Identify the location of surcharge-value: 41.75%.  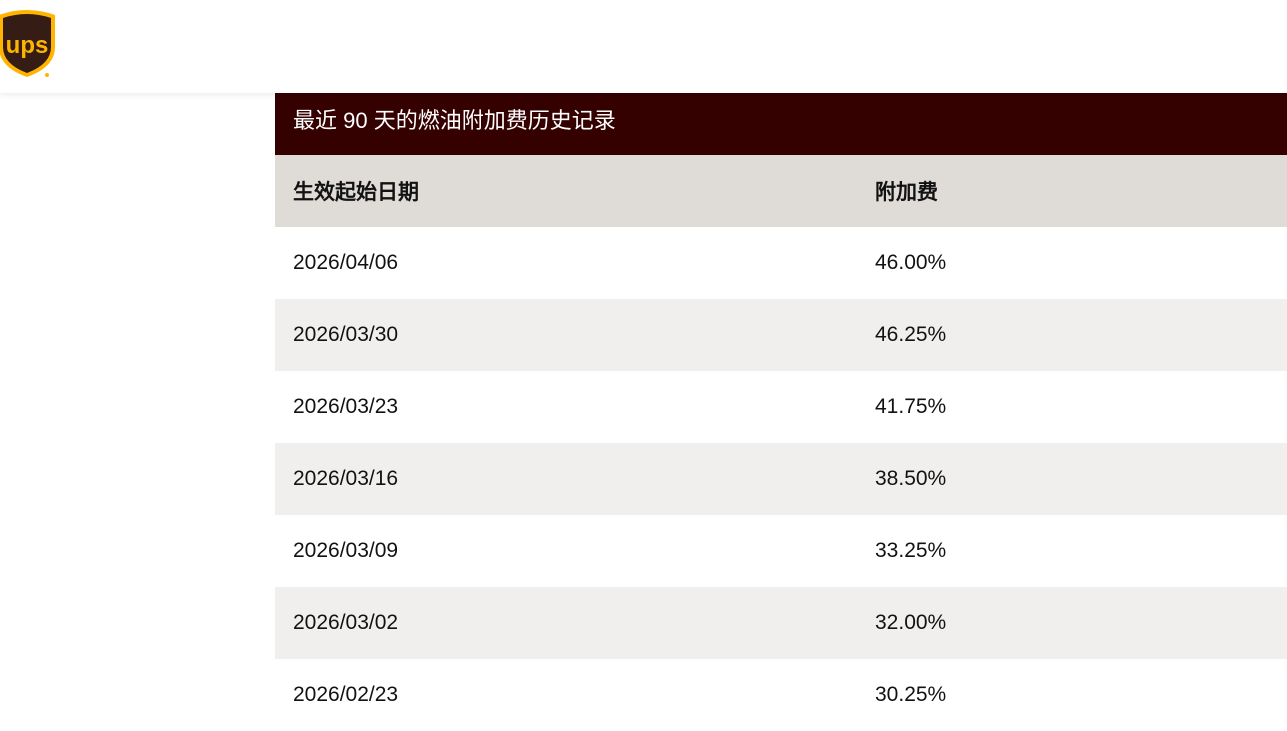
(911, 406).